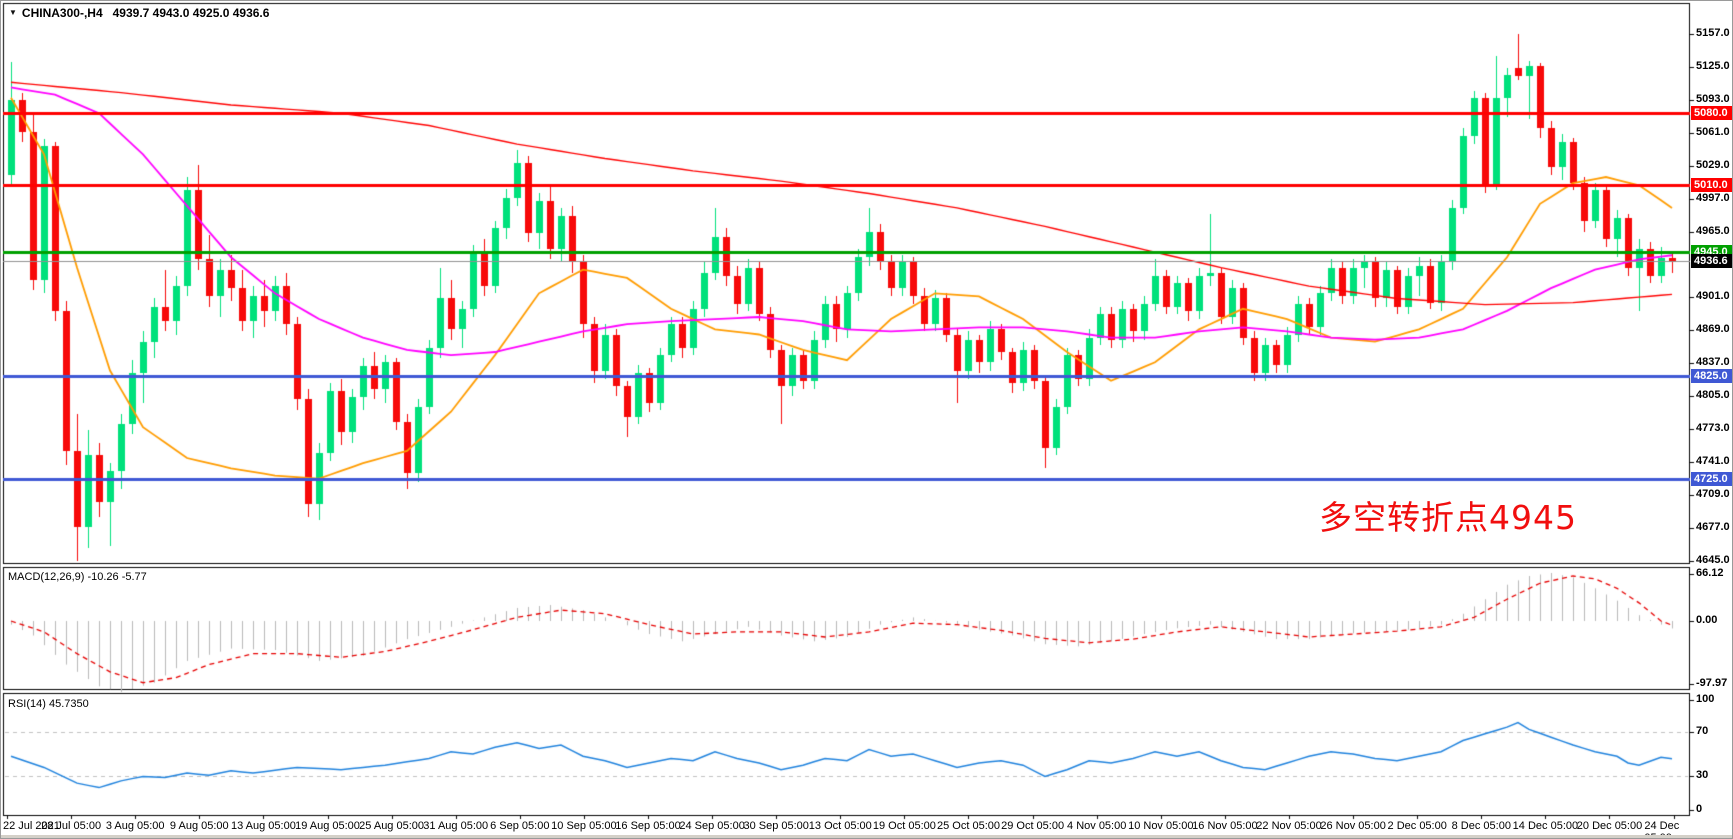  Describe the element at coordinates (1713, 230) in the screenshot. I see `price-tick-label: 4965.0` at that location.